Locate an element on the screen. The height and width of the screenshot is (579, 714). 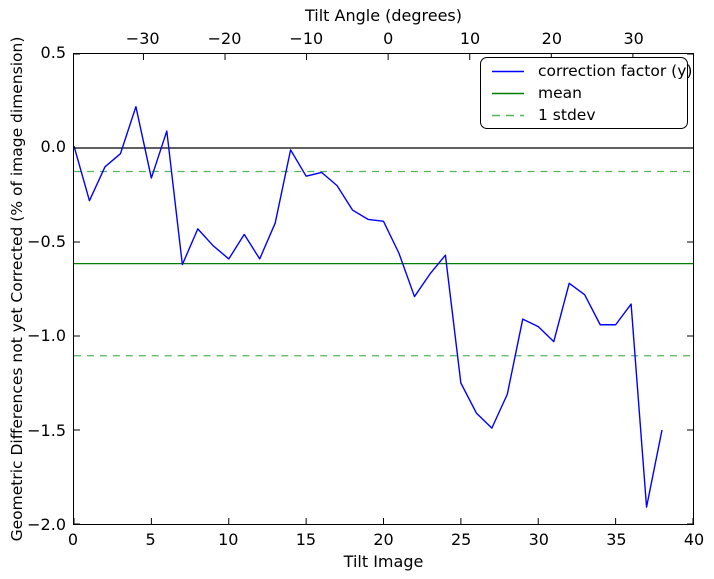
top-tick-label: −20 is located at coordinates (224, 38).